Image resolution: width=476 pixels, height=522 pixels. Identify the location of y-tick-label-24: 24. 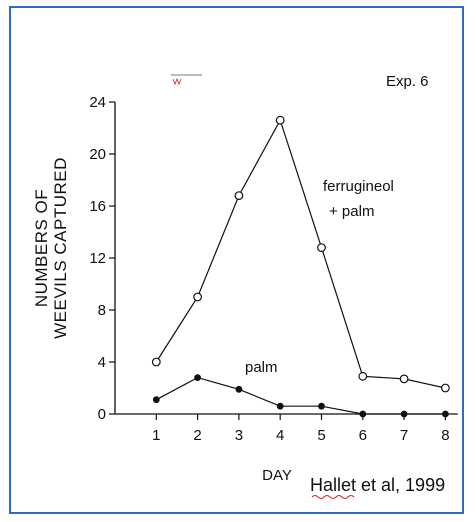
(97, 102).